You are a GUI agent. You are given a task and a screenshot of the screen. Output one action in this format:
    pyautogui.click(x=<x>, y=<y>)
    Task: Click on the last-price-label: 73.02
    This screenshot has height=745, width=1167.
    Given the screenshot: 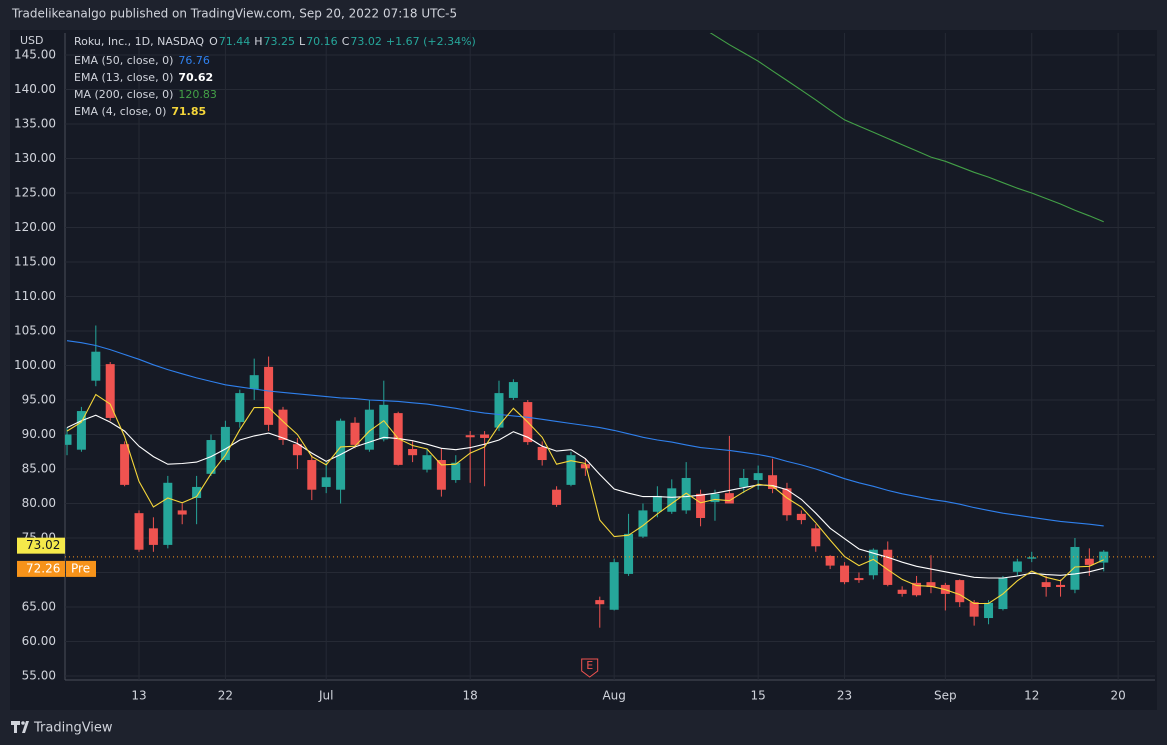 What is the action you would take?
    pyautogui.click(x=43, y=545)
    